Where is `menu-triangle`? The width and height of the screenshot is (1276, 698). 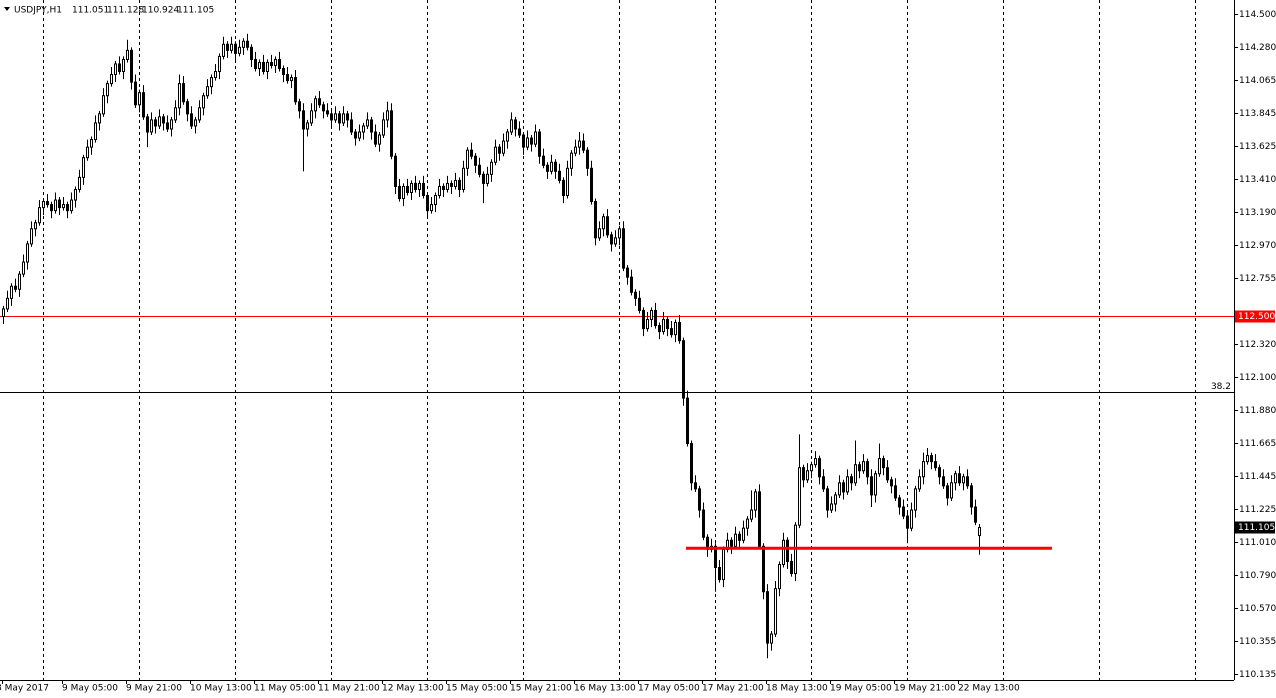 menu-triangle is located at coordinates (7, 9).